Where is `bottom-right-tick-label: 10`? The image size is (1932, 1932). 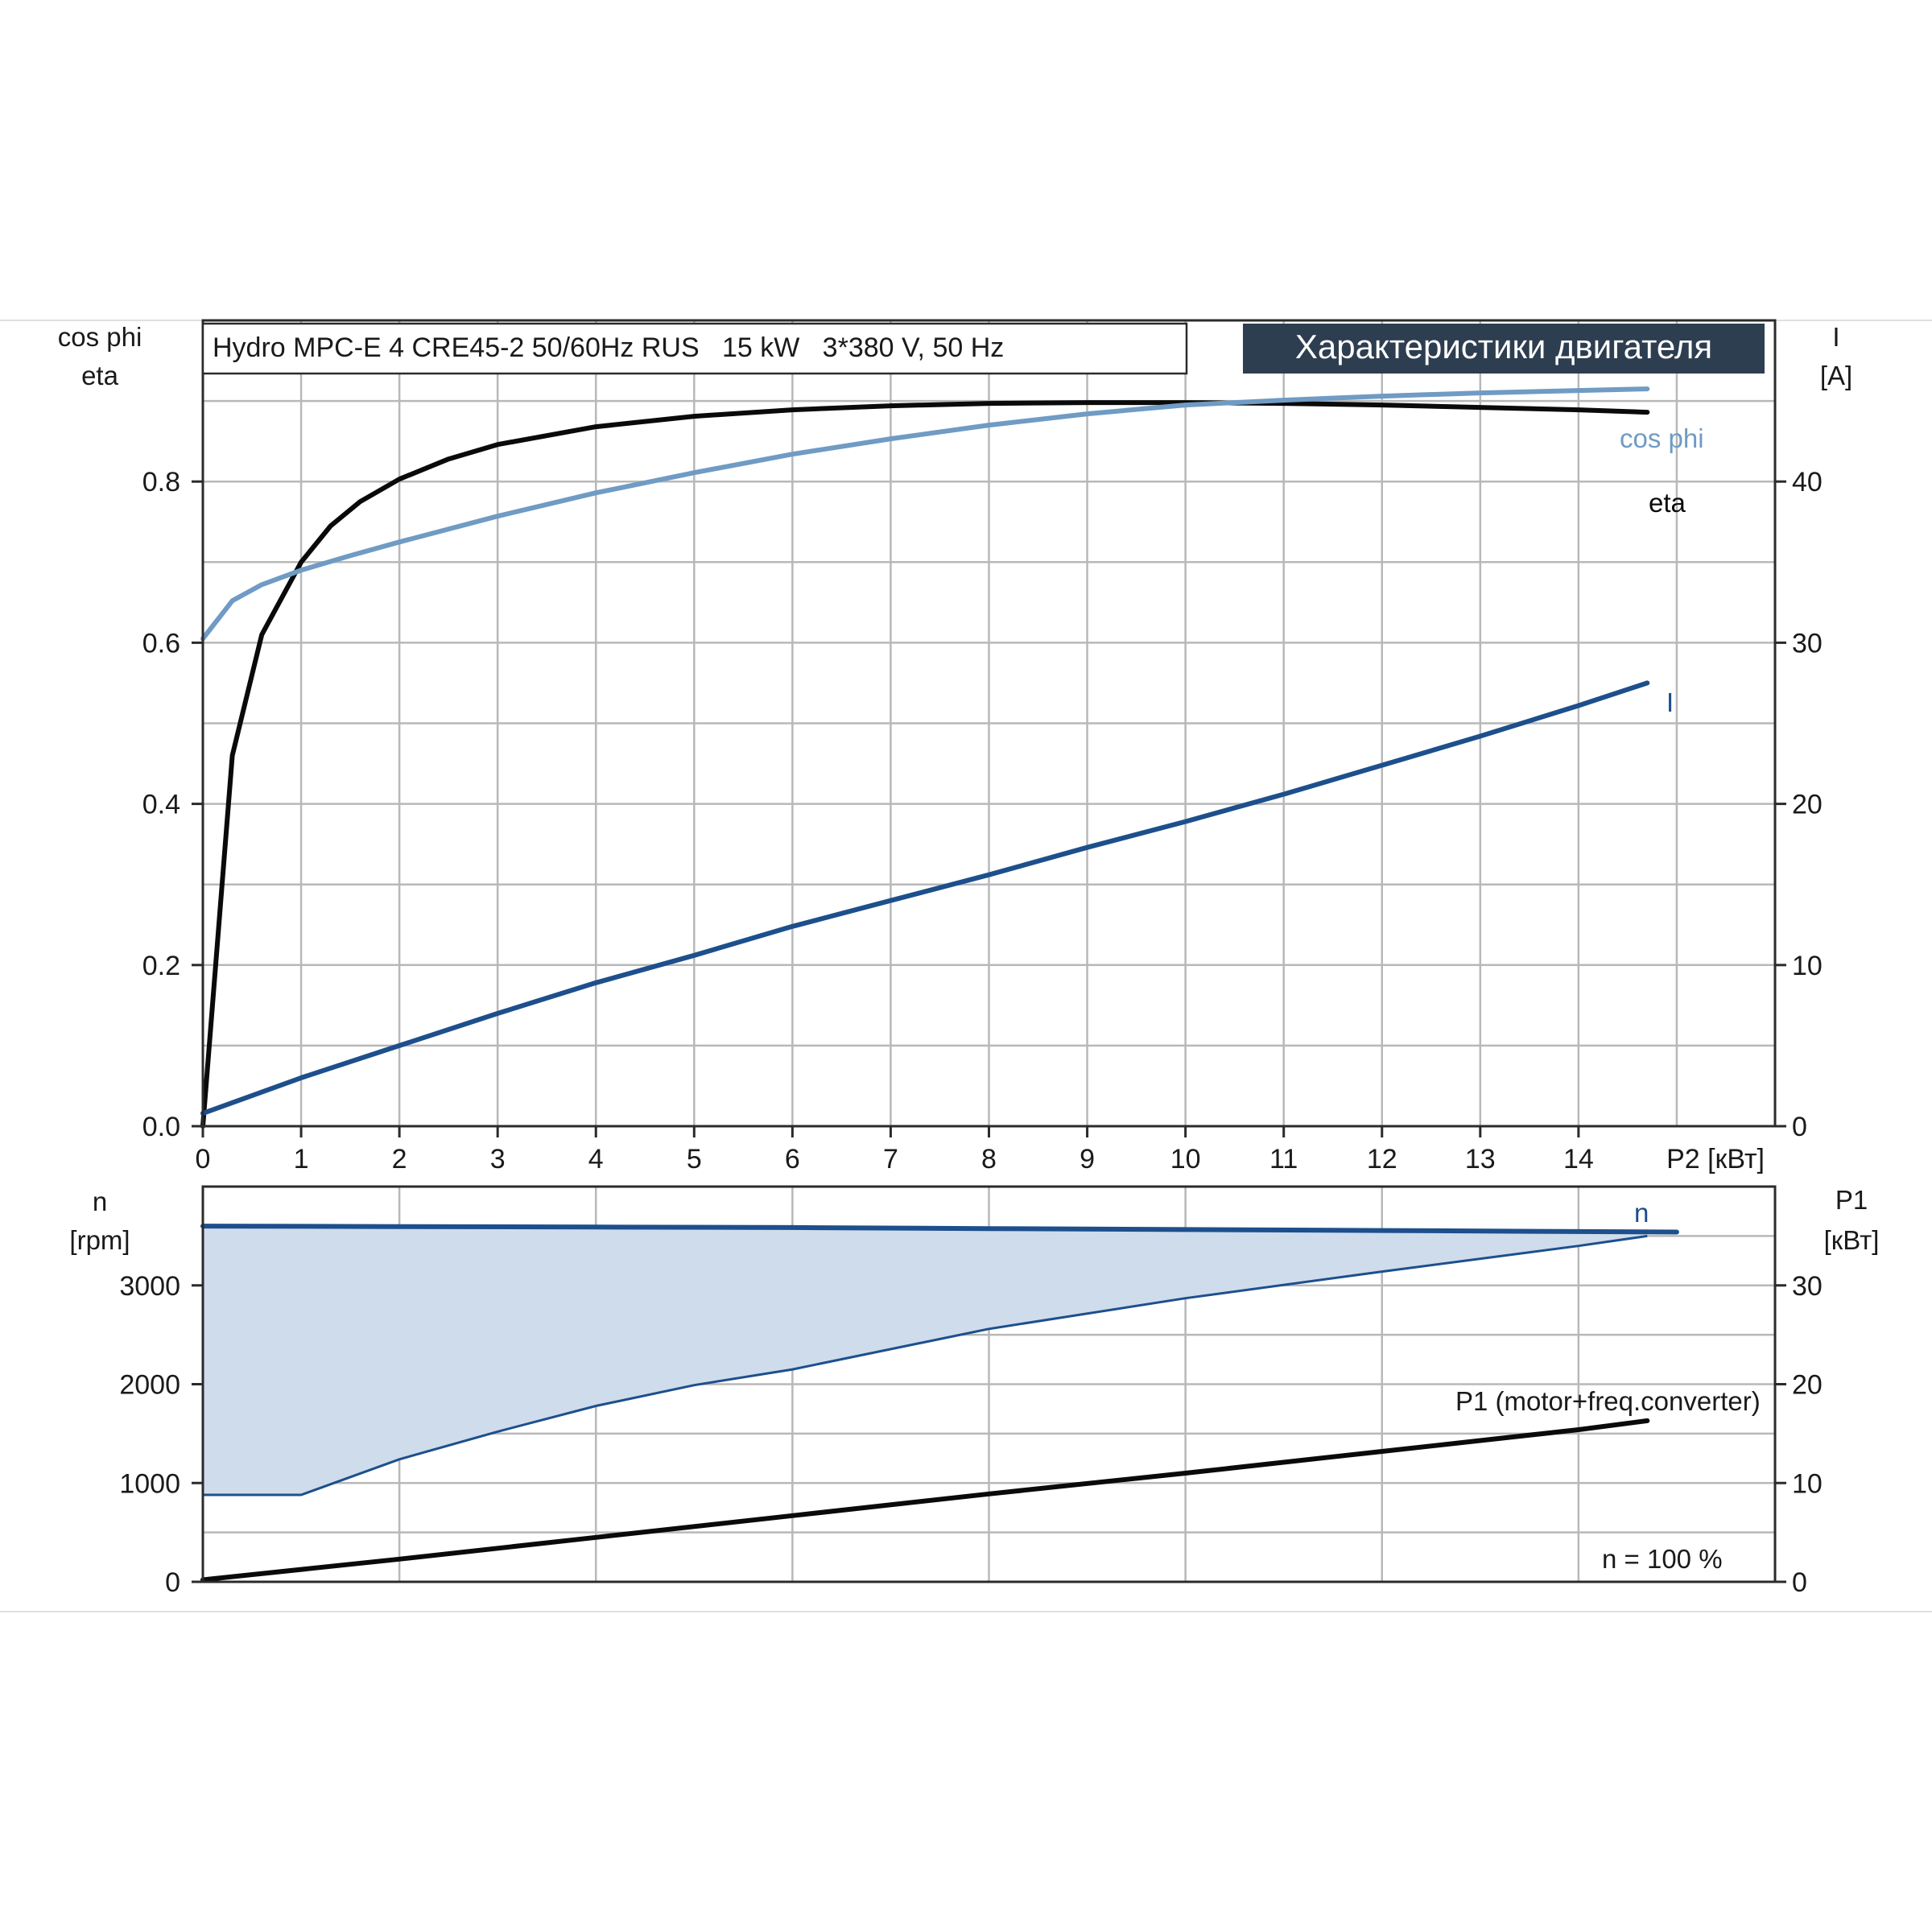
bottom-right-tick-label: 10 is located at coordinates (1807, 1483).